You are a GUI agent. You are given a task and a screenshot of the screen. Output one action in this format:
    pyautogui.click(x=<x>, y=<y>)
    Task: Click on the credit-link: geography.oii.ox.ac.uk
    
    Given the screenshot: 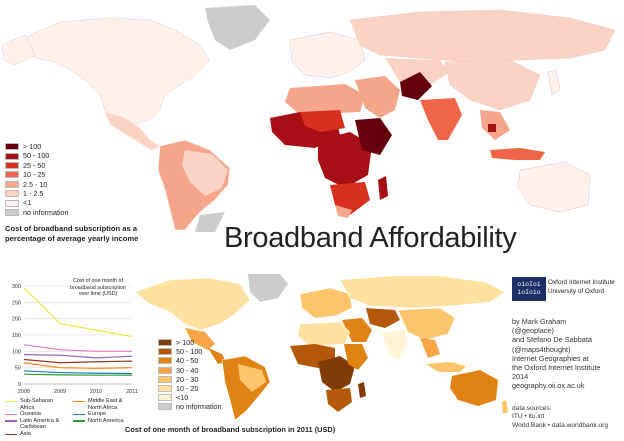 What is the action you would take?
    pyautogui.click(x=548, y=386)
    